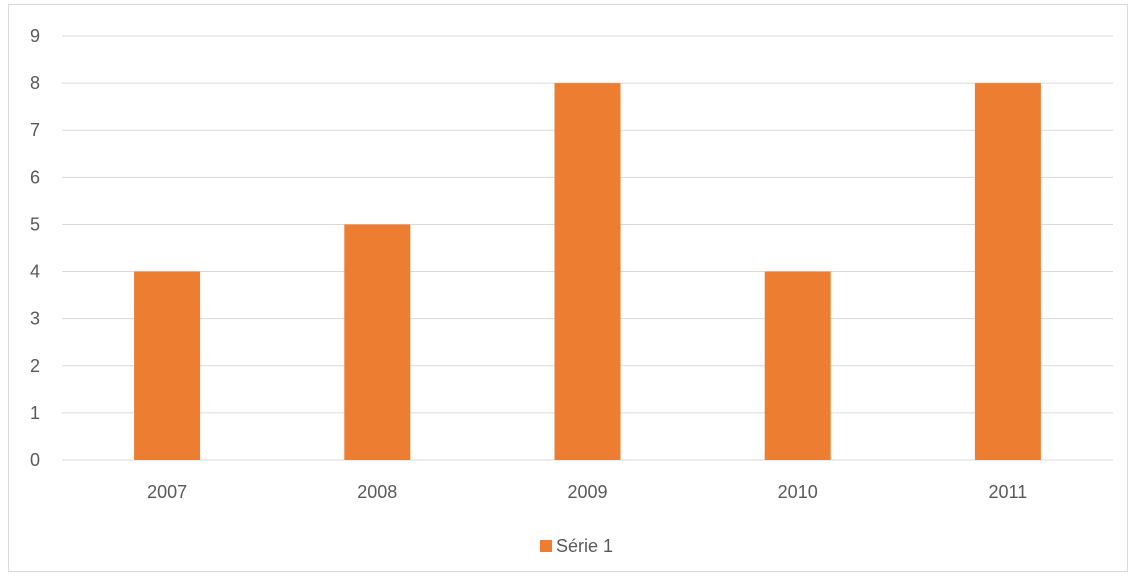  What do you see at coordinates (1008, 492) in the screenshot?
I see `x-tick-label-2011: 2011` at bounding box center [1008, 492].